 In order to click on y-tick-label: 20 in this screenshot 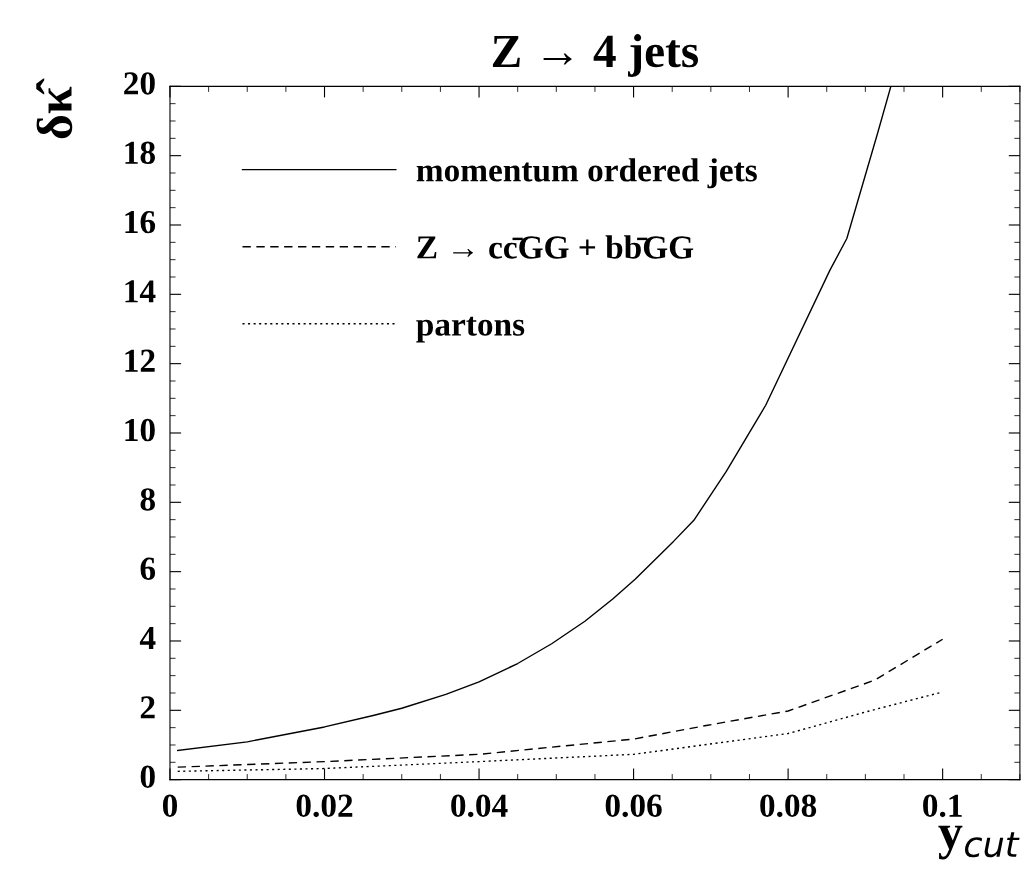, I will do `click(139, 83)`.